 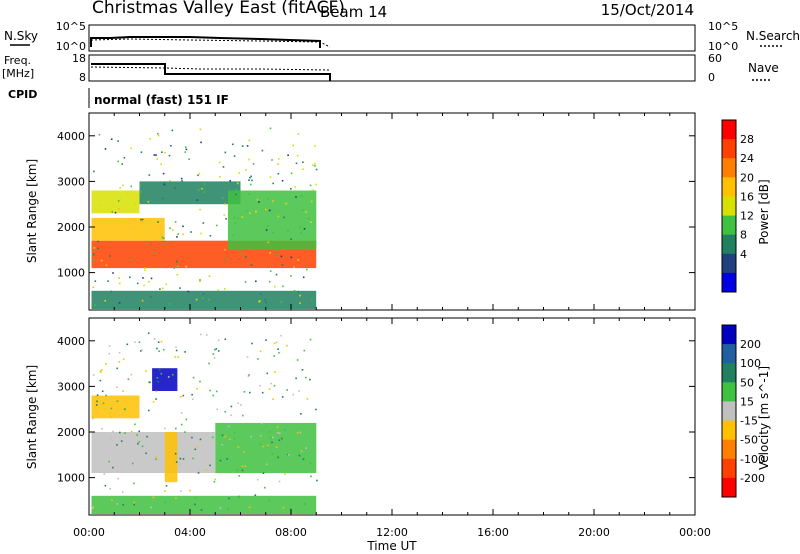 What do you see at coordinates (71, 386) in the screenshot?
I see `y-tick-label: 3000` at bounding box center [71, 386].